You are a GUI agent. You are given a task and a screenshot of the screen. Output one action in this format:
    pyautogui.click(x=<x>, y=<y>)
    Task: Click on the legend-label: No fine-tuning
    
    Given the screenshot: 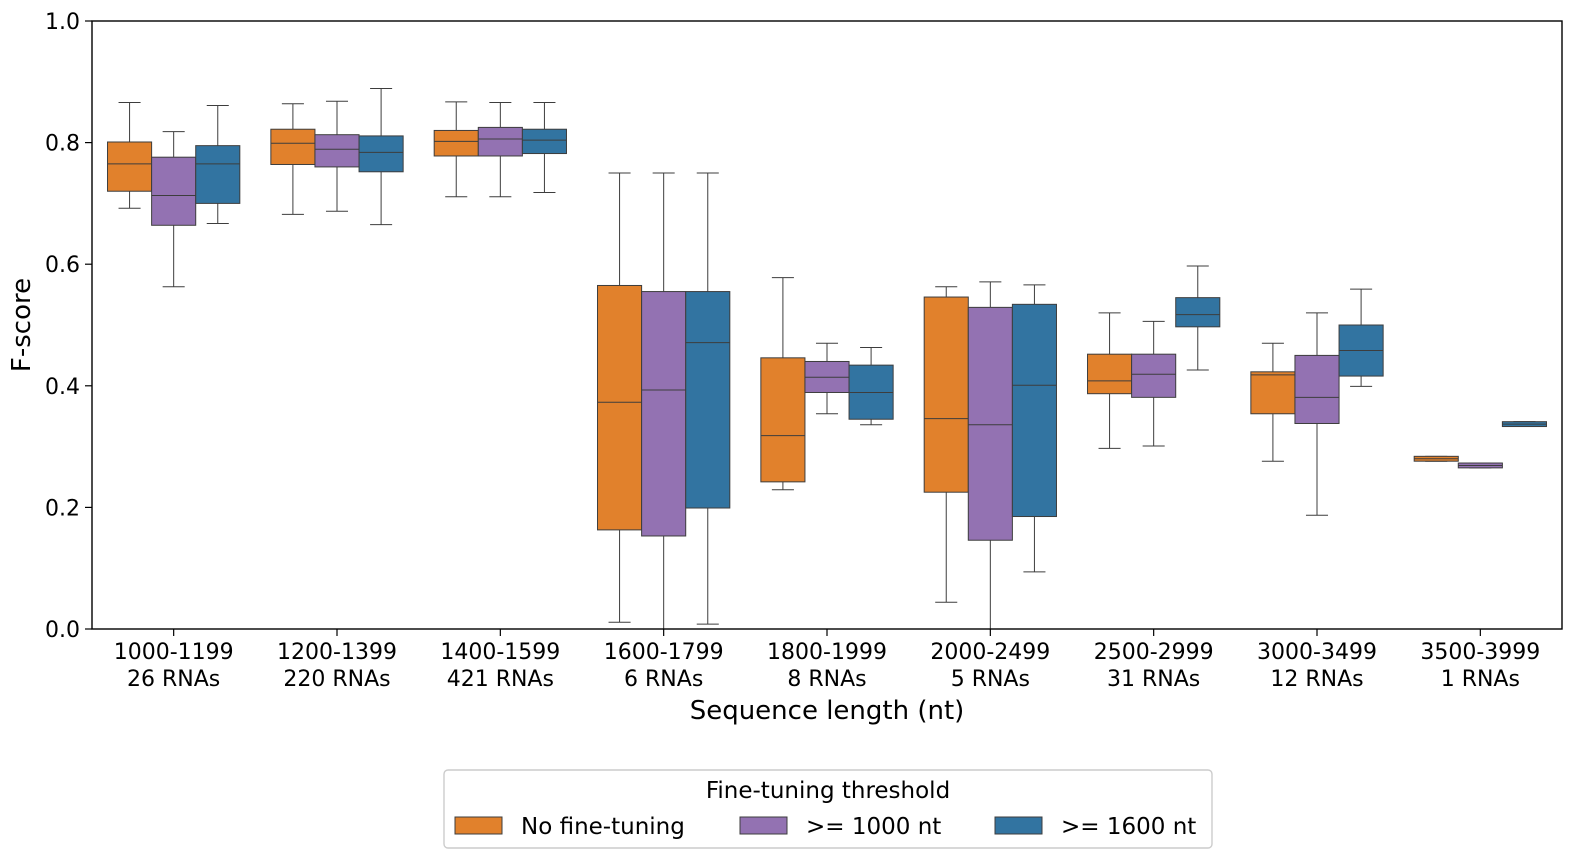 What is the action you would take?
    pyautogui.click(x=603, y=827)
    